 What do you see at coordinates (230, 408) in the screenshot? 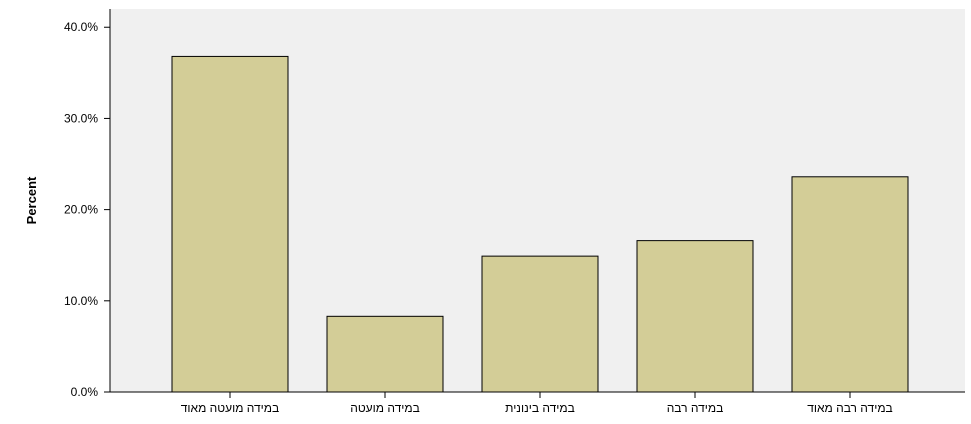
I see `x-tick-label: במידה מועטה מאוד` at bounding box center [230, 408].